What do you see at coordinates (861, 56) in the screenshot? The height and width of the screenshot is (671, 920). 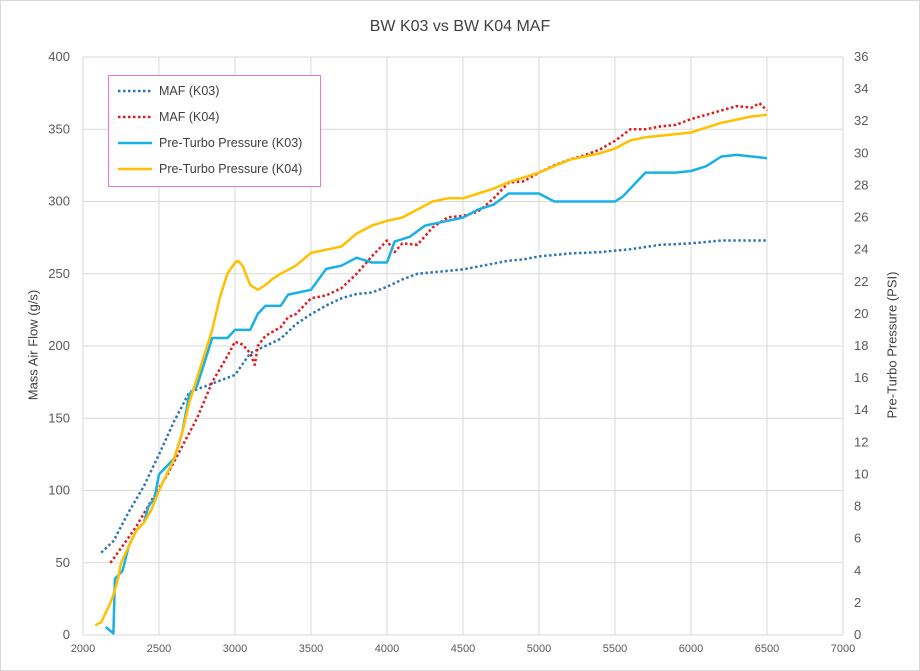 I see `y-right-tick-label: 36` at bounding box center [861, 56].